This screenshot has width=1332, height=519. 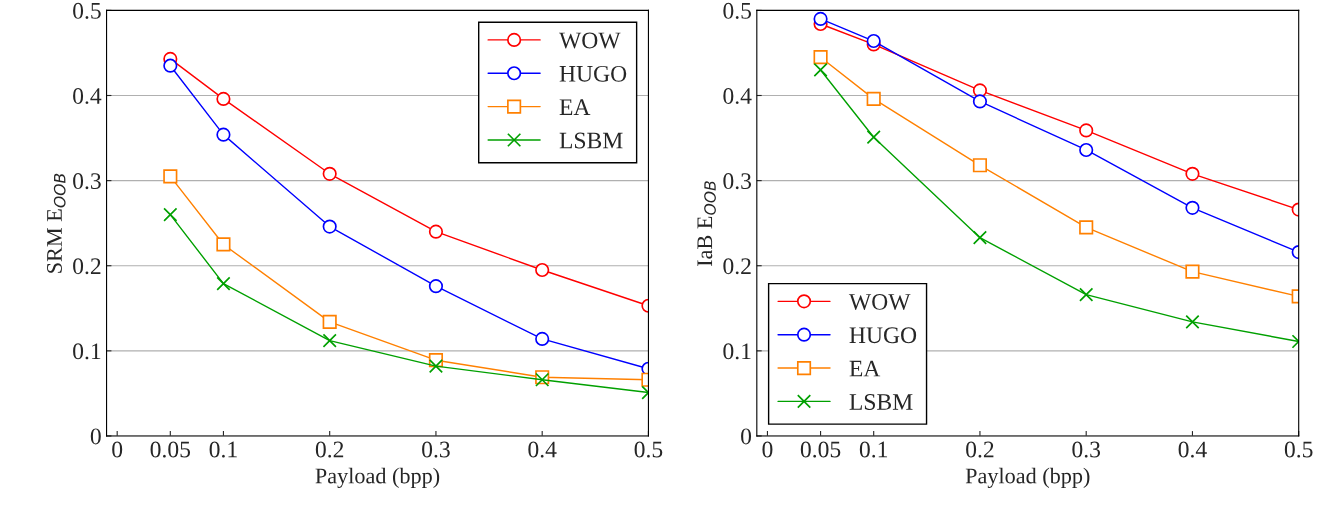 I want to click on y-axis-title: SRM E$_{OOB}$, so click(x=56, y=223).